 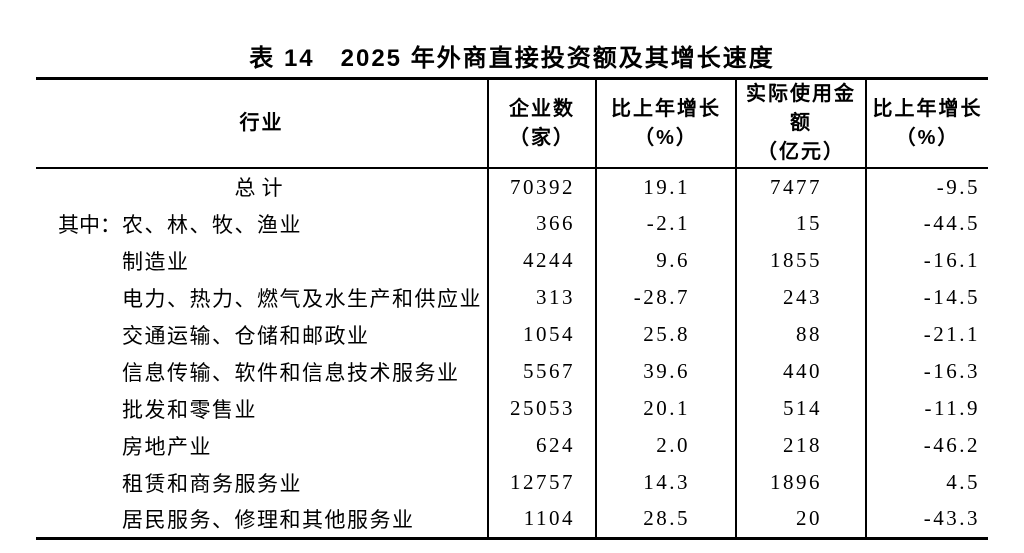 I want to click on growth1-cell: 14.3, so click(x=665, y=482).